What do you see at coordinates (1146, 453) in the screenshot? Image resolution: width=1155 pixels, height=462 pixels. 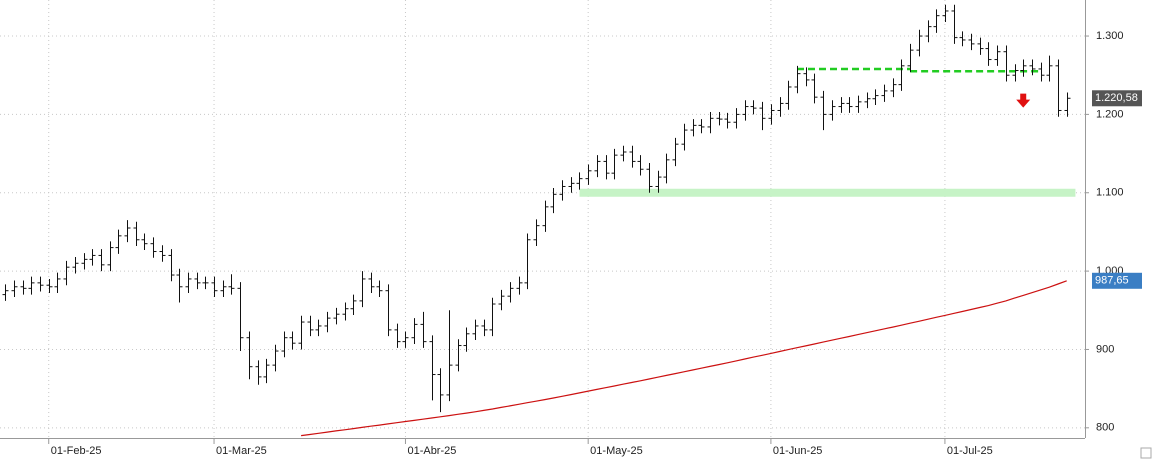 I see `corner-icon` at bounding box center [1146, 453].